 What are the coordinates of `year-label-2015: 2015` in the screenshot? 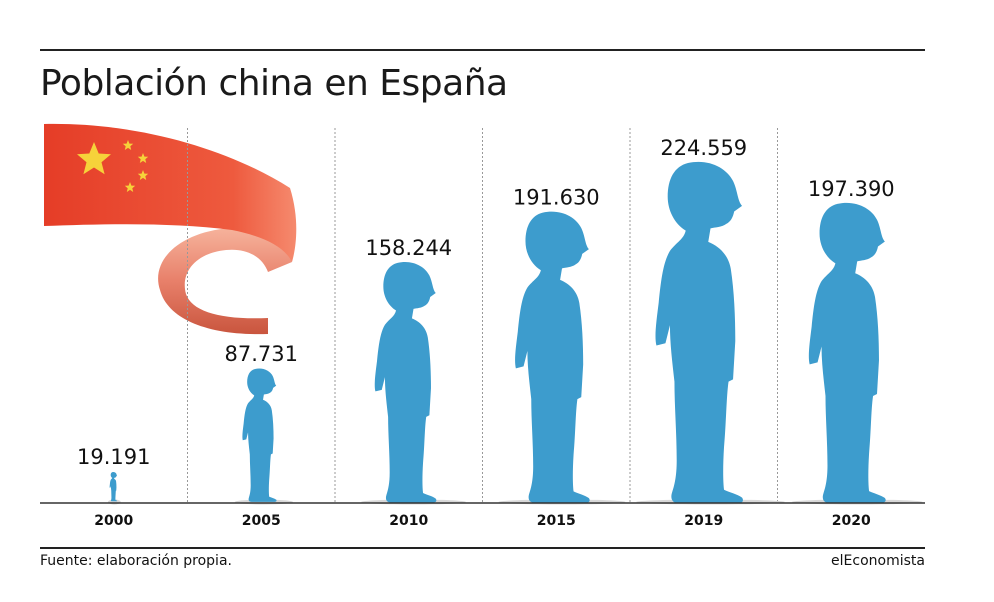 It's located at (556, 521).